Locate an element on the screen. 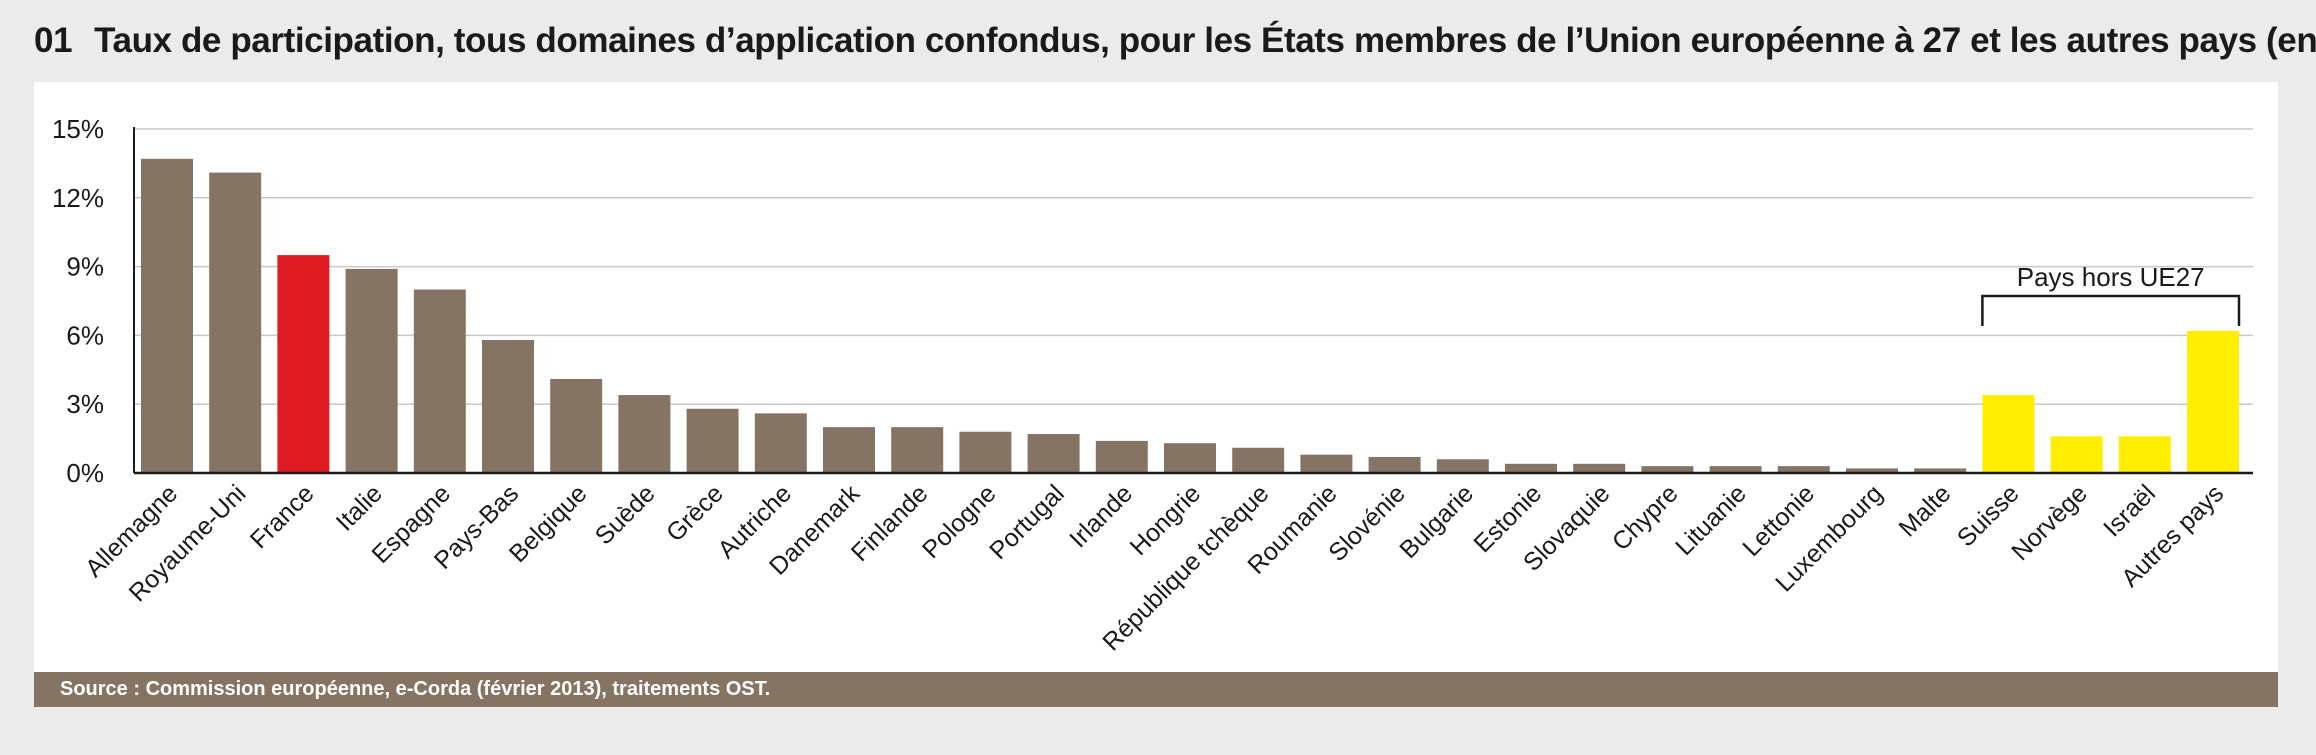  x-tick-label: Italie is located at coordinates (359, 507).